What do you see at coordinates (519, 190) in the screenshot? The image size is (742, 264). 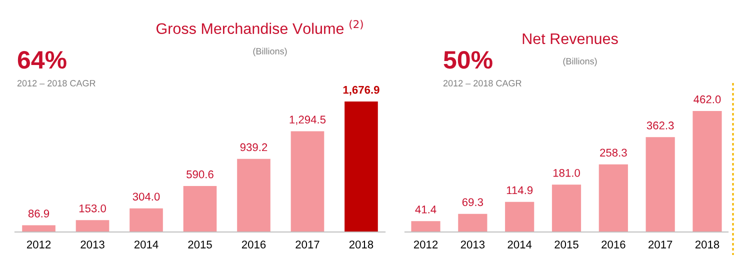 I see `data-label: 114.9` at bounding box center [519, 190].